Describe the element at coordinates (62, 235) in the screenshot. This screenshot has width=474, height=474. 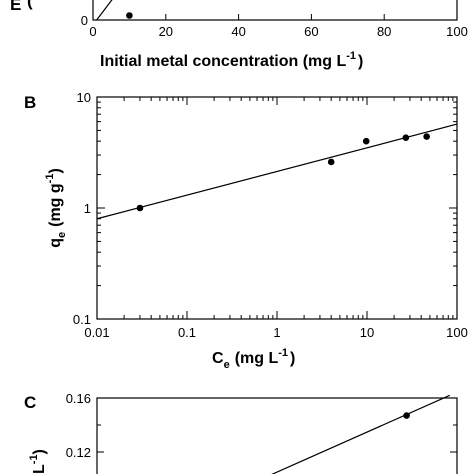
I see `panel-b-ylabel-sub: e` at that location.